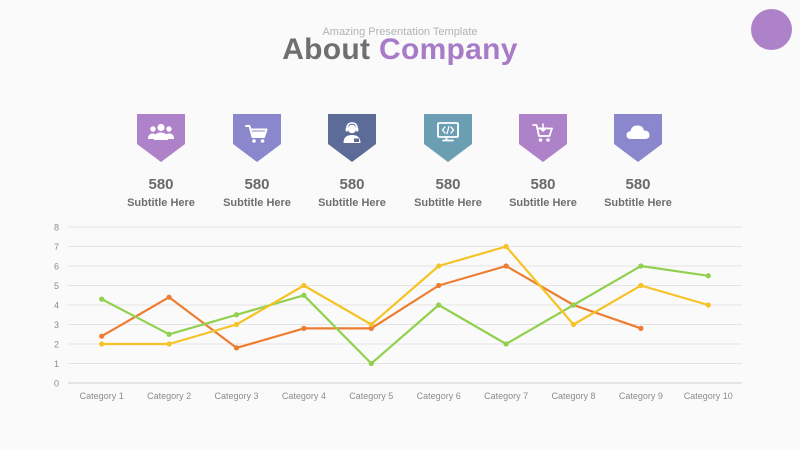  Describe the element at coordinates (638, 138) in the screenshot. I see `cloud-icon` at that location.